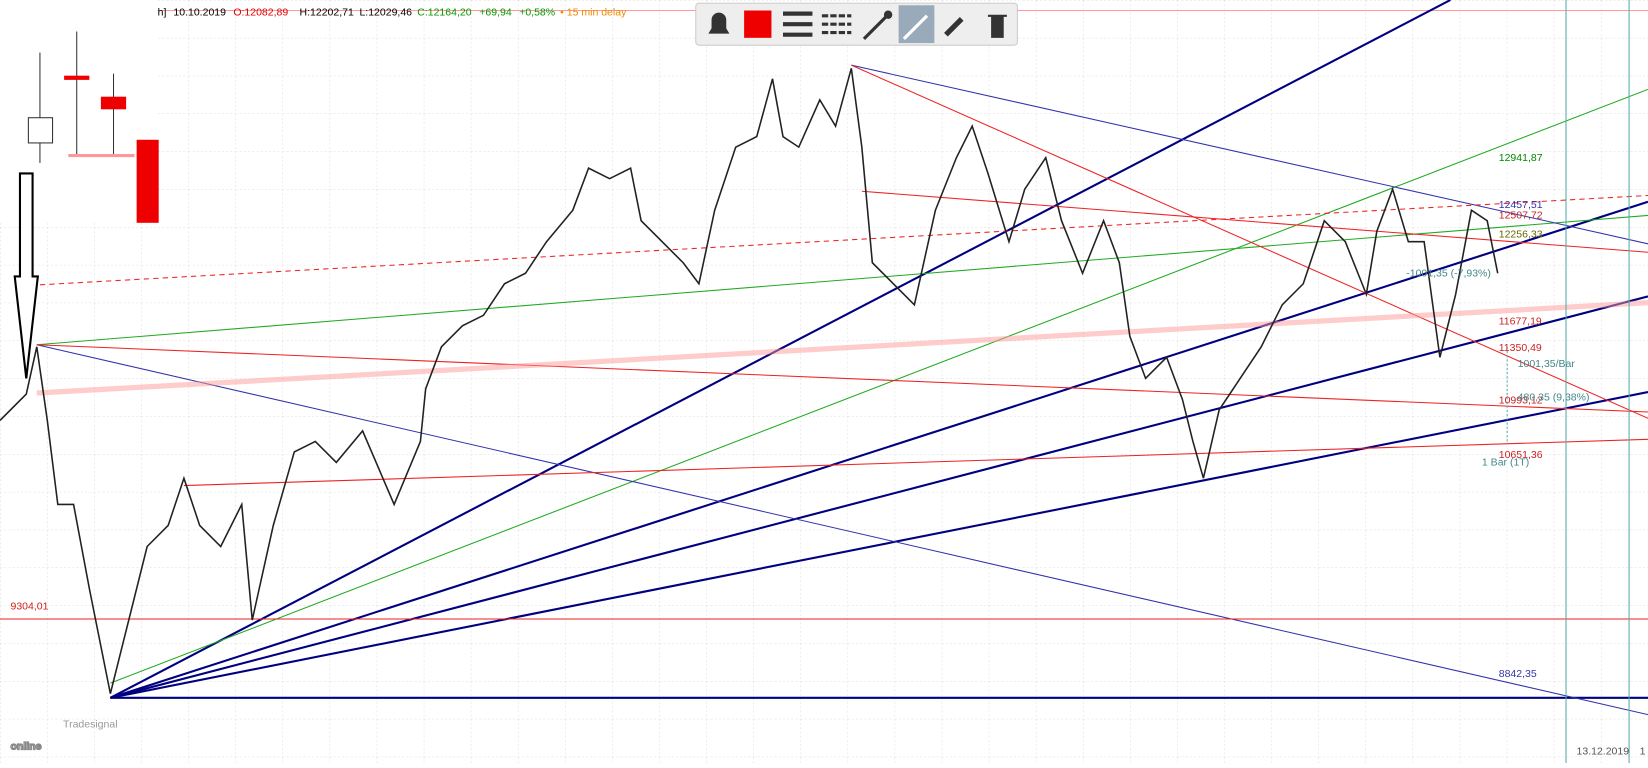 The image size is (1648, 768). What do you see at coordinates (1643, 752) in the screenshot?
I see `footer-marker: 1` at bounding box center [1643, 752].